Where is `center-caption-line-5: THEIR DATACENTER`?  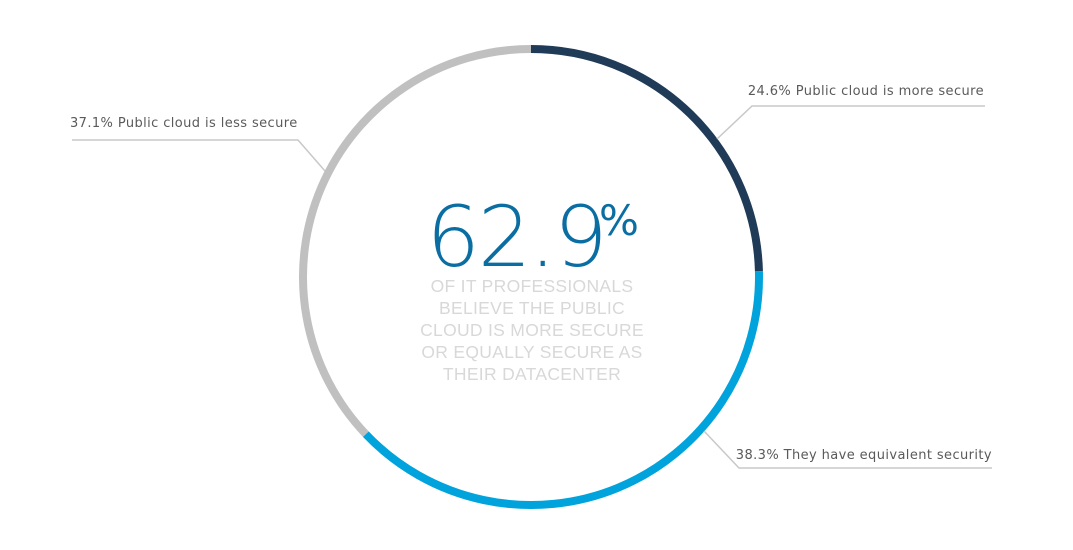
center-caption-line-5: THEIR DATACENTER is located at coordinates (532, 374).